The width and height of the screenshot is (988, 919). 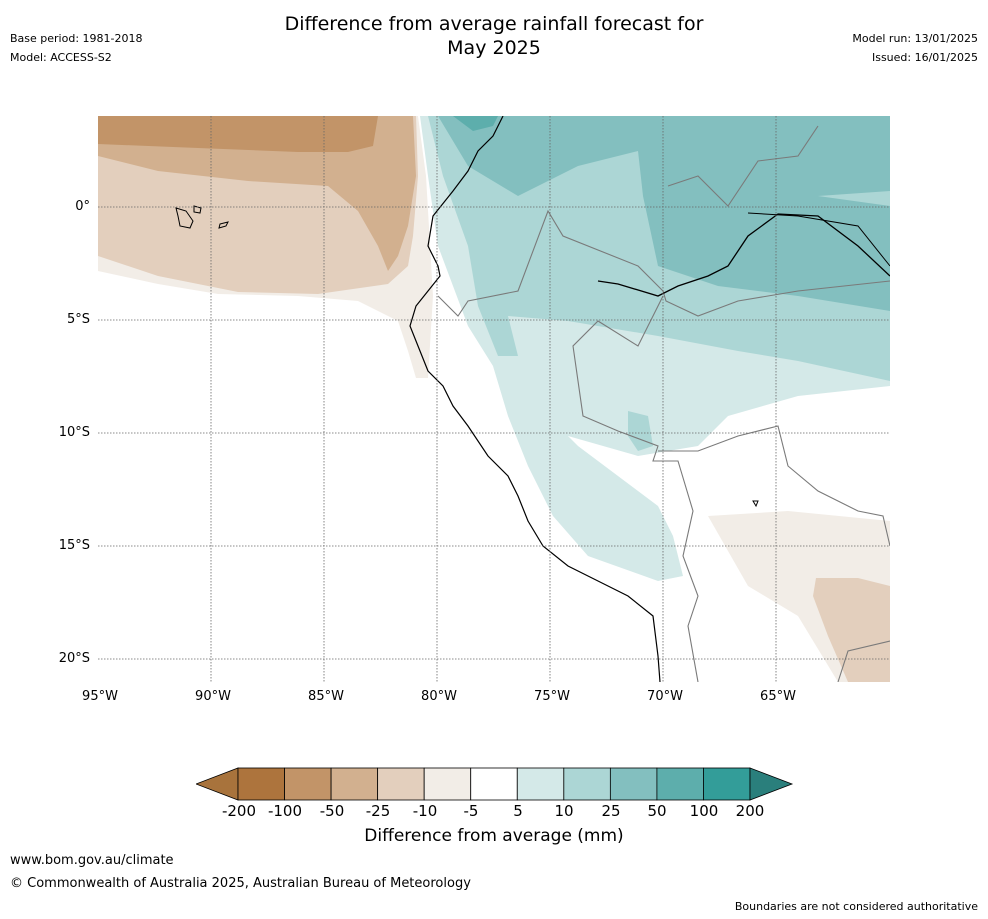 What do you see at coordinates (285, 811) in the screenshot?
I see `colorbar-tick: -100` at bounding box center [285, 811].